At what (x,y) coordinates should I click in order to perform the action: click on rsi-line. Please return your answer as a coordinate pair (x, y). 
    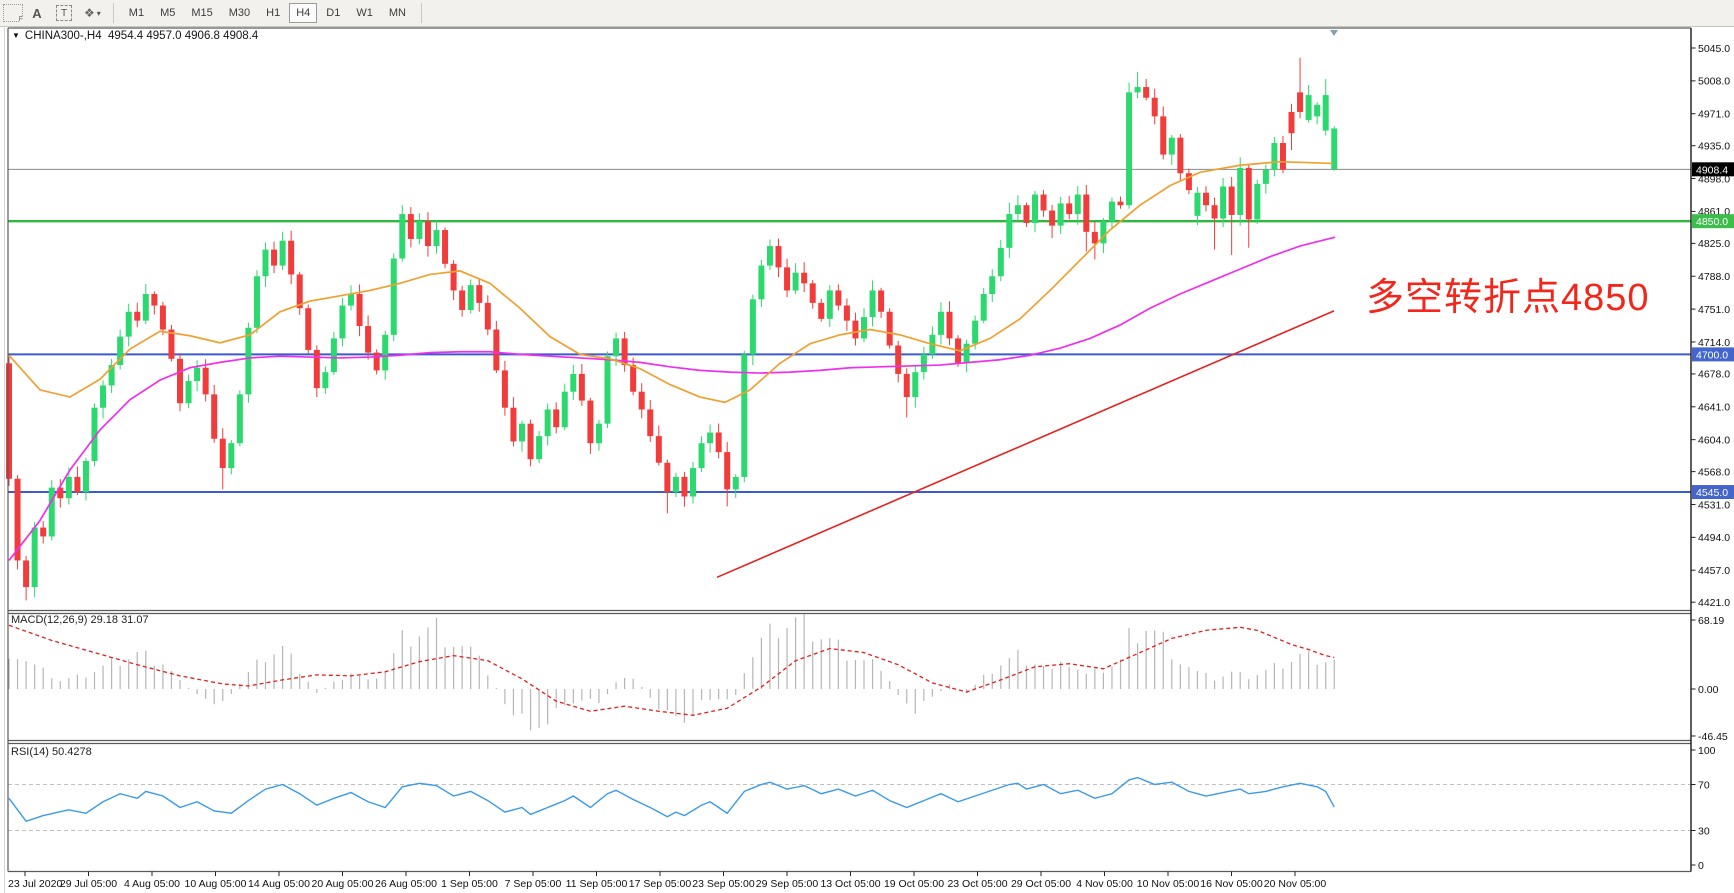
    Looking at the image, I should click on (671, 799).